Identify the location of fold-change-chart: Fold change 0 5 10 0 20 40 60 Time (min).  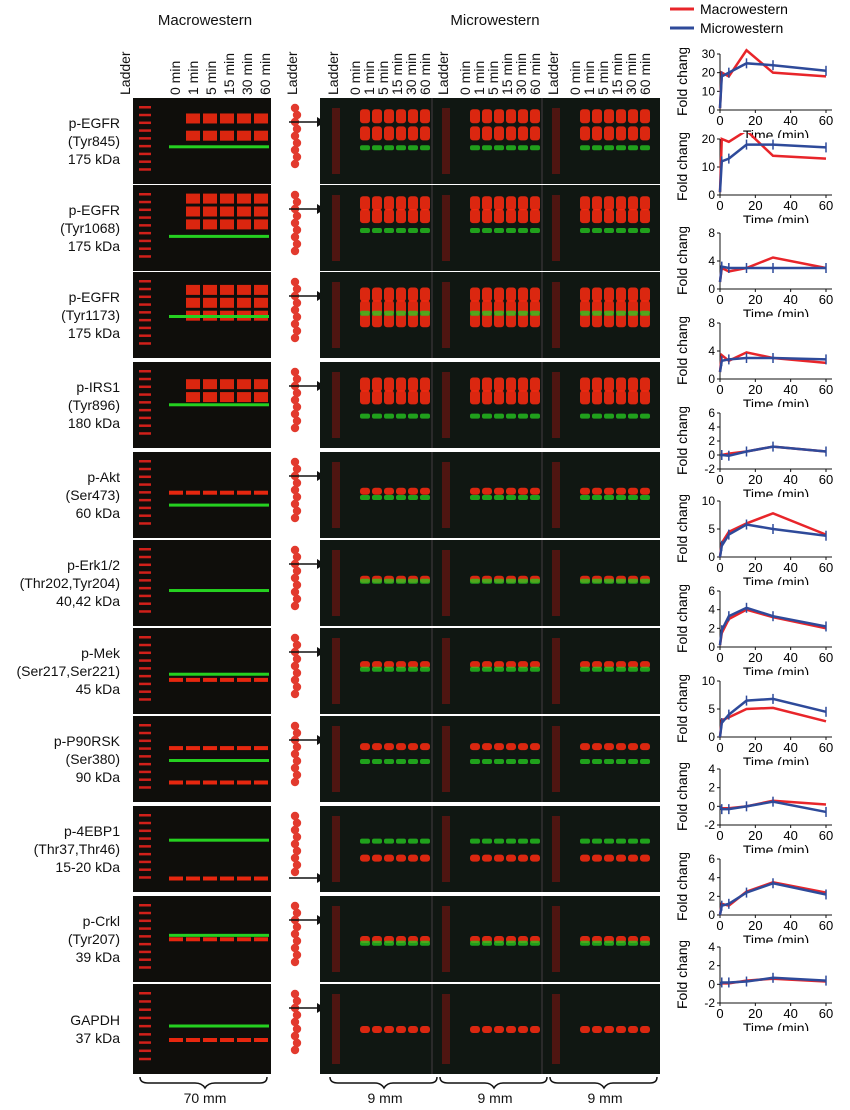
(753, 540).